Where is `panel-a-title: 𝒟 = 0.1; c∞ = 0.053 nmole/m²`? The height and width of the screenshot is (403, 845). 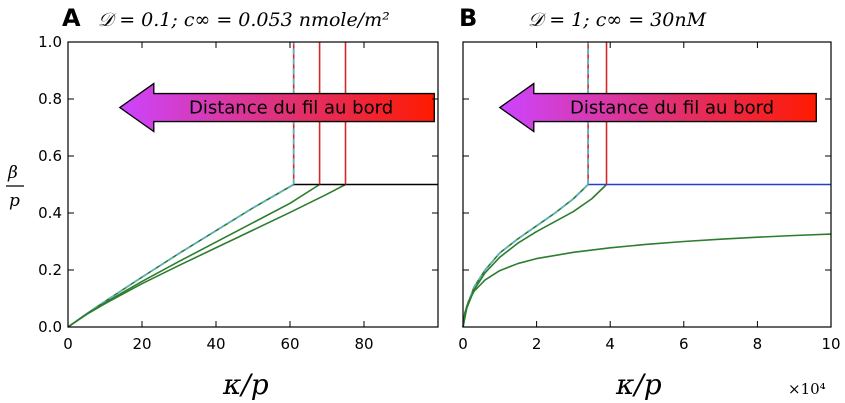 panel-a-title: 𝒟 = 0.1; c∞ = 0.053 nmole/m² is located at coordinates (244, 20).